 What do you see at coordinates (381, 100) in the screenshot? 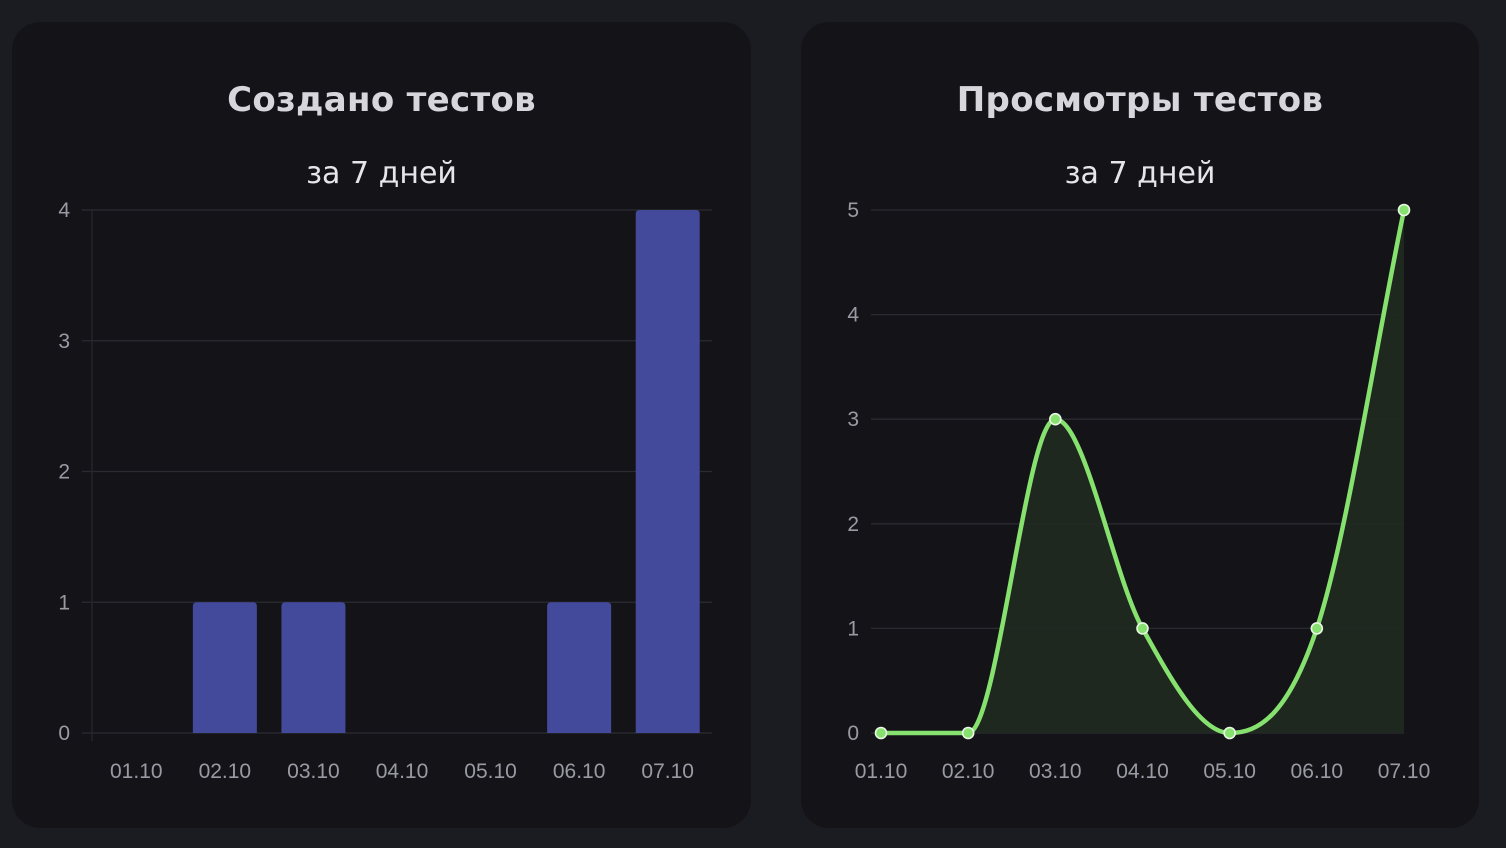
I see `chart-title: Создано тестов` at bounding box center [381, 100].